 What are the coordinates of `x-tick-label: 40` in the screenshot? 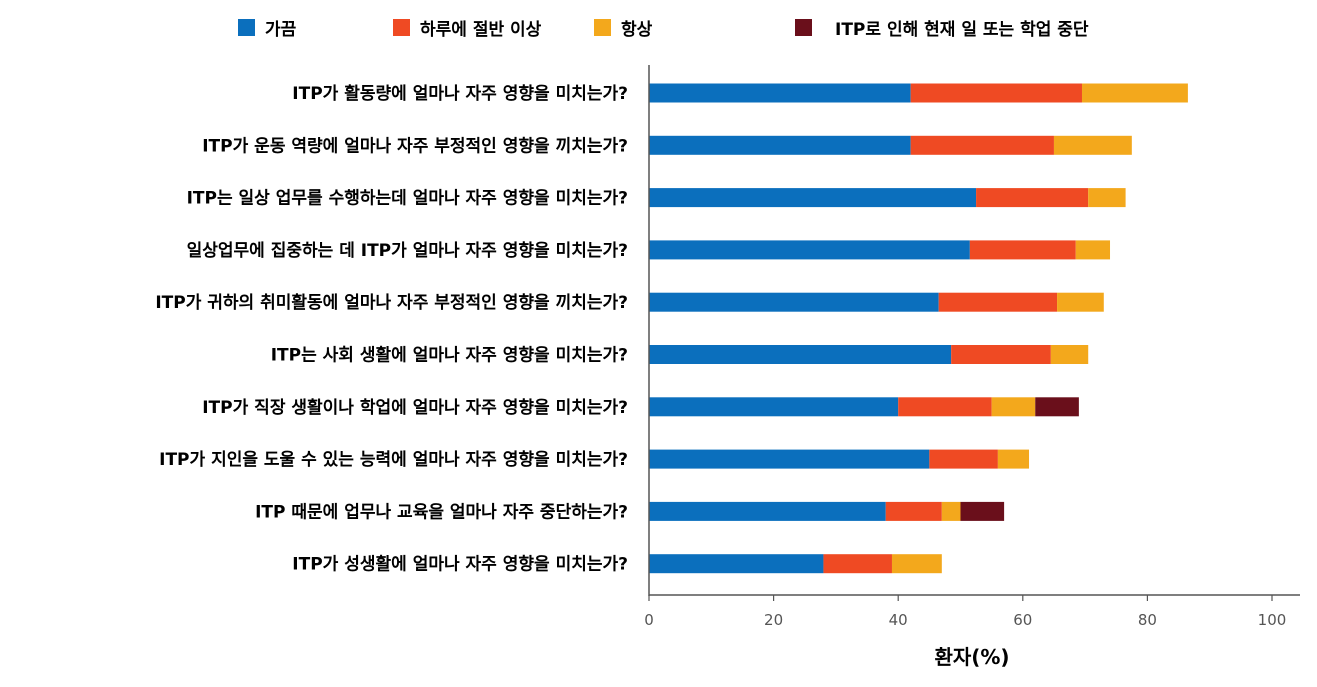 It's located at (898, 620).